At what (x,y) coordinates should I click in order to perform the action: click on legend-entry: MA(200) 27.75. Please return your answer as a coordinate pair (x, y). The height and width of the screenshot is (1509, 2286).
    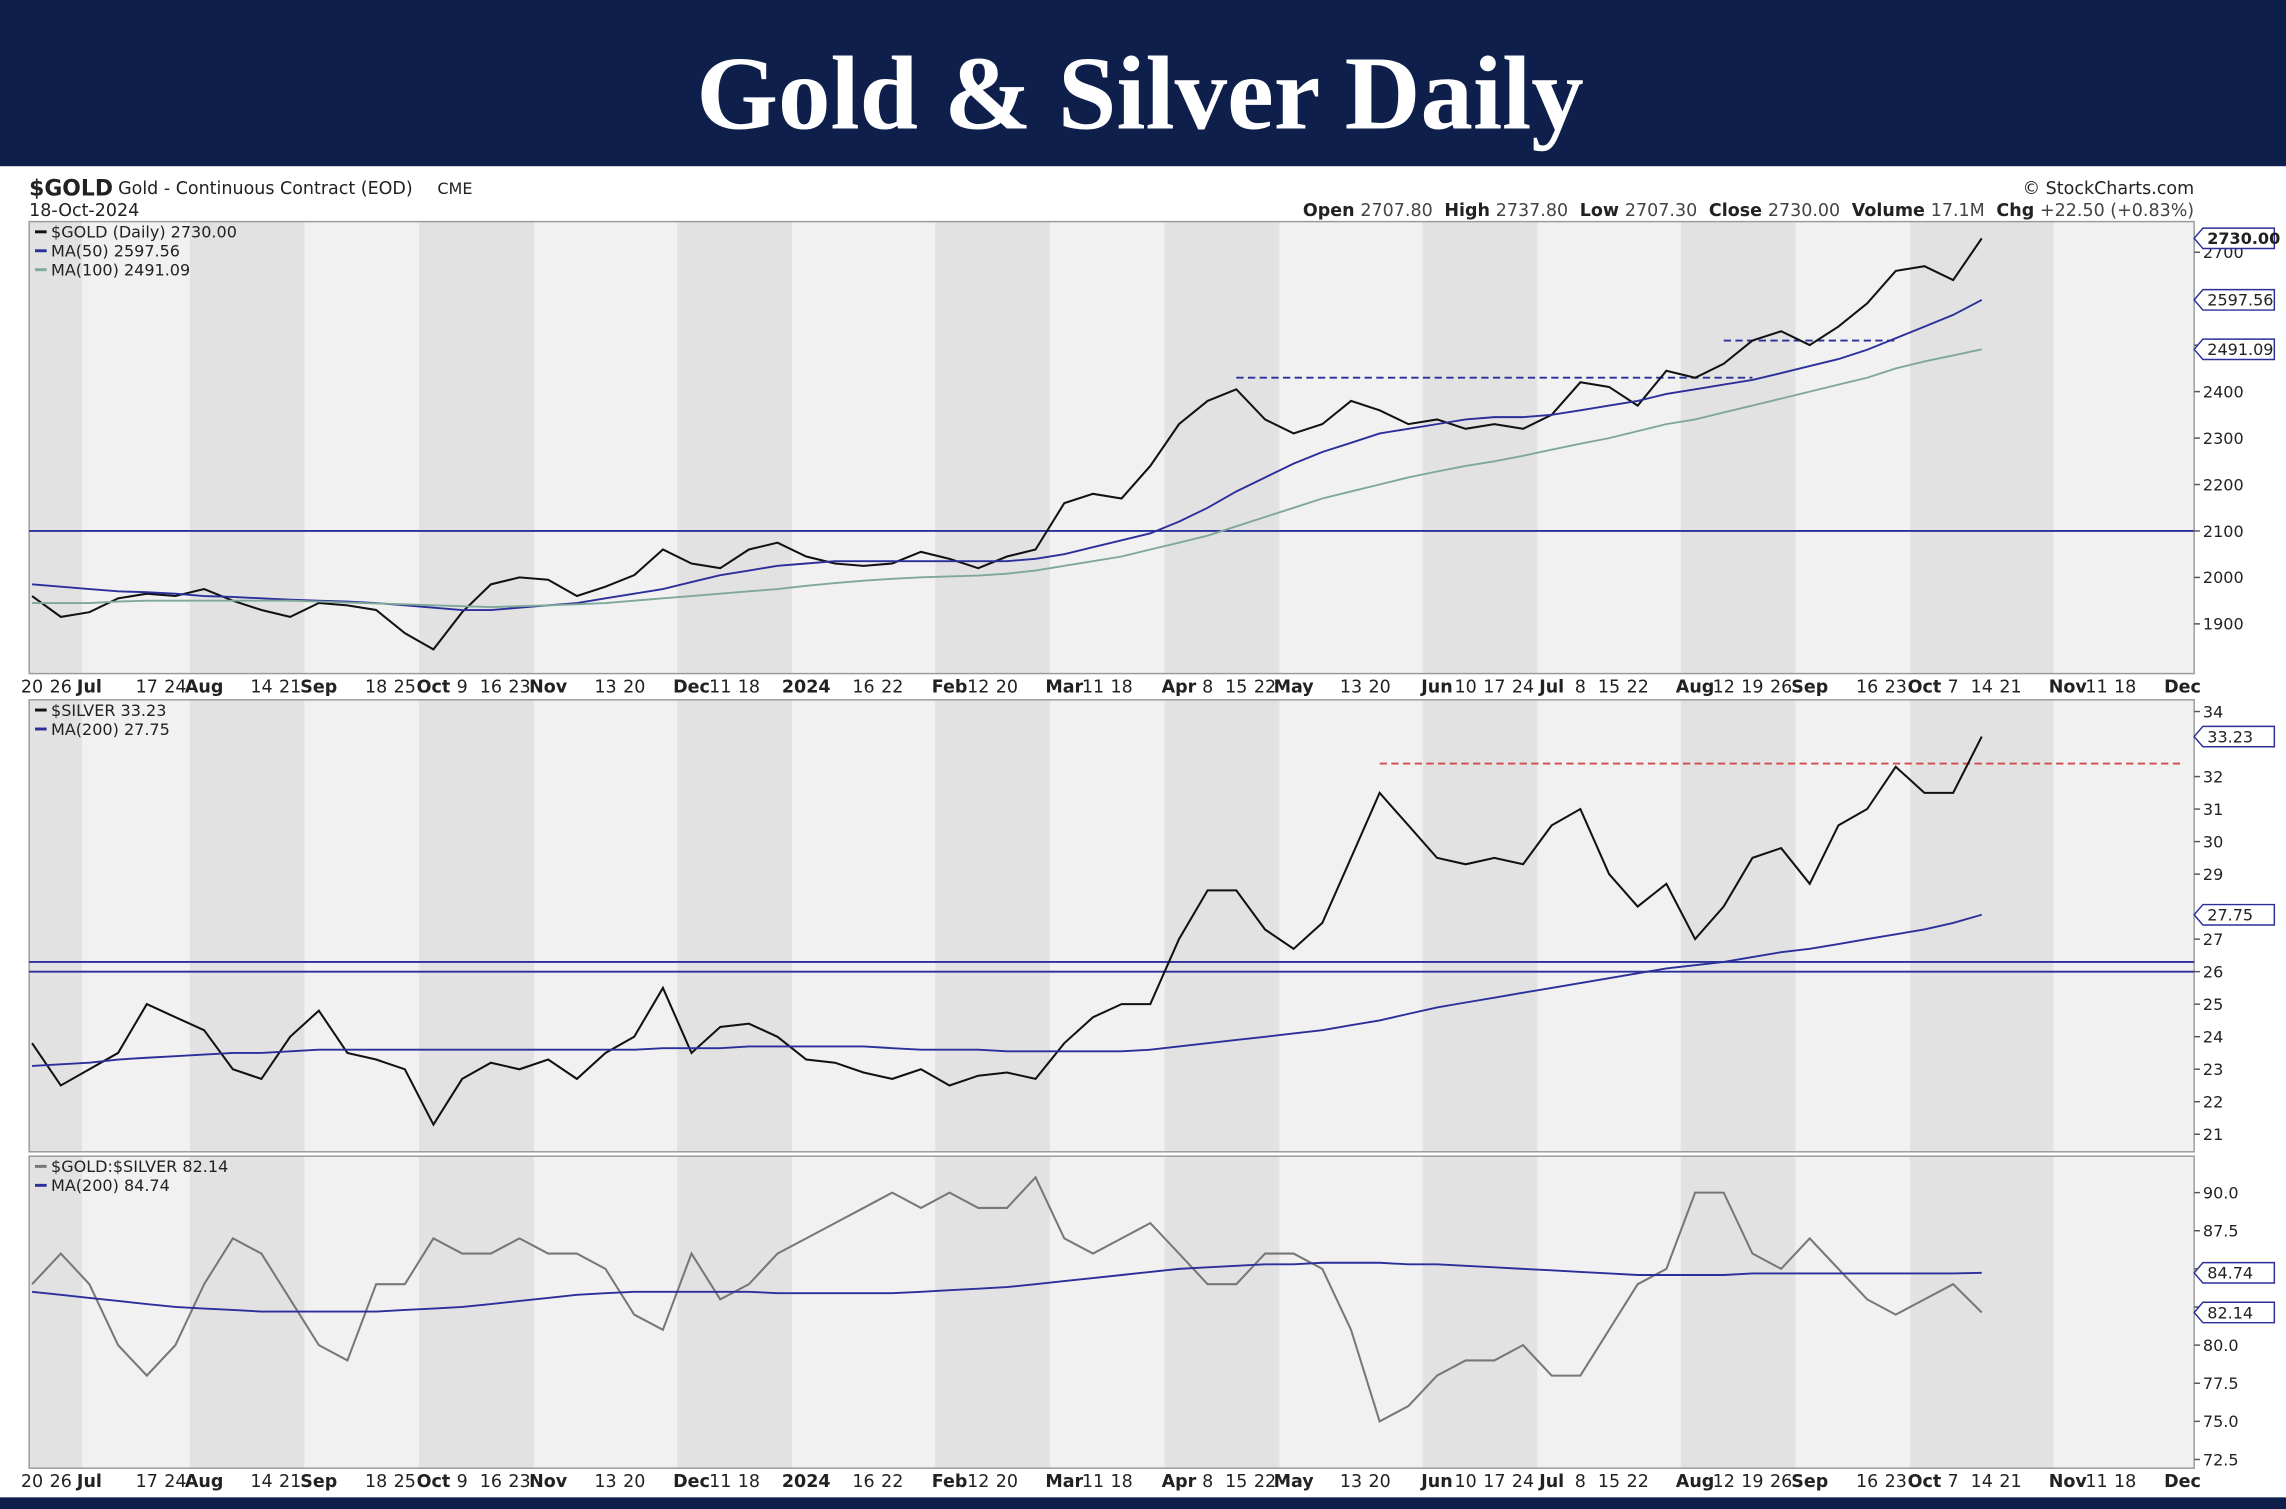
    Looking at the image, I should click on (110, 729).